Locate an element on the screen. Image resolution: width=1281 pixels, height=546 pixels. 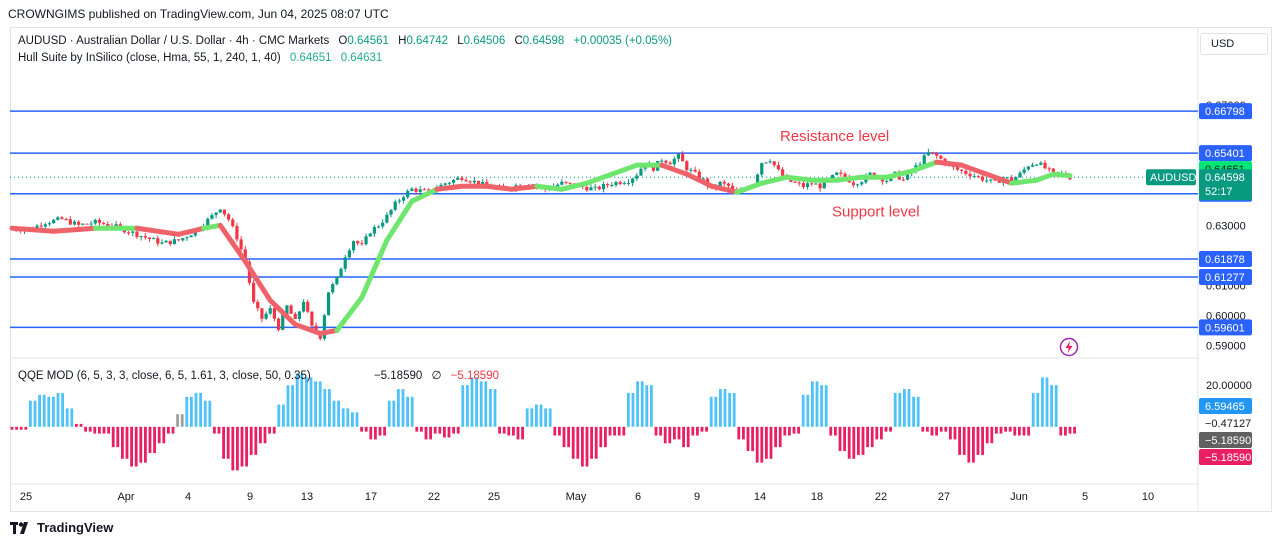
tradingview-logo: TradingView is located at coordinates (61, 527).